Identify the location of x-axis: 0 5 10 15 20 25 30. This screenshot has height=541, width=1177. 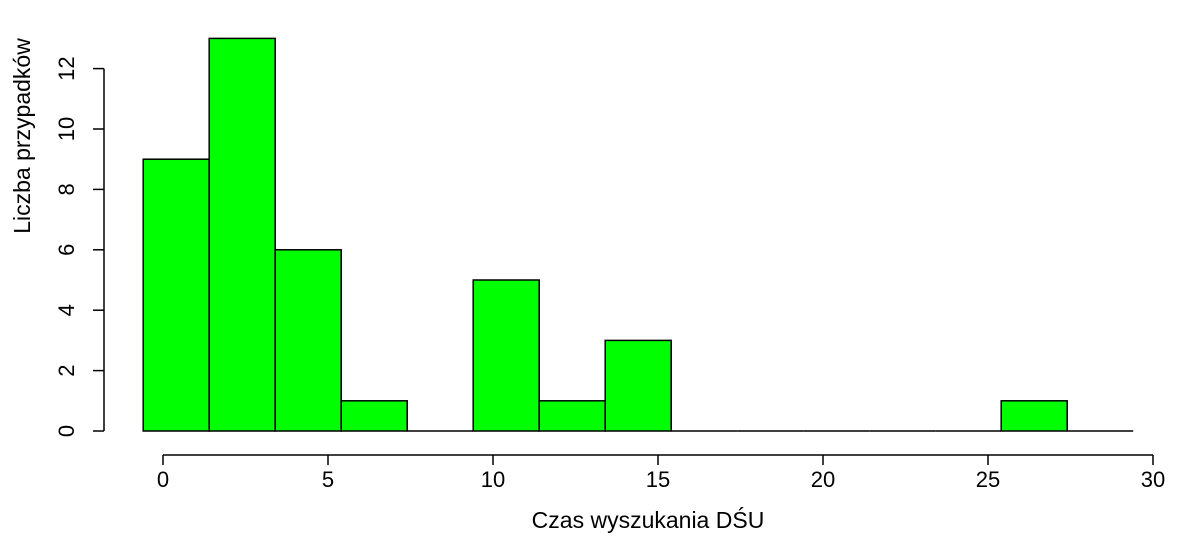
(661, 473).